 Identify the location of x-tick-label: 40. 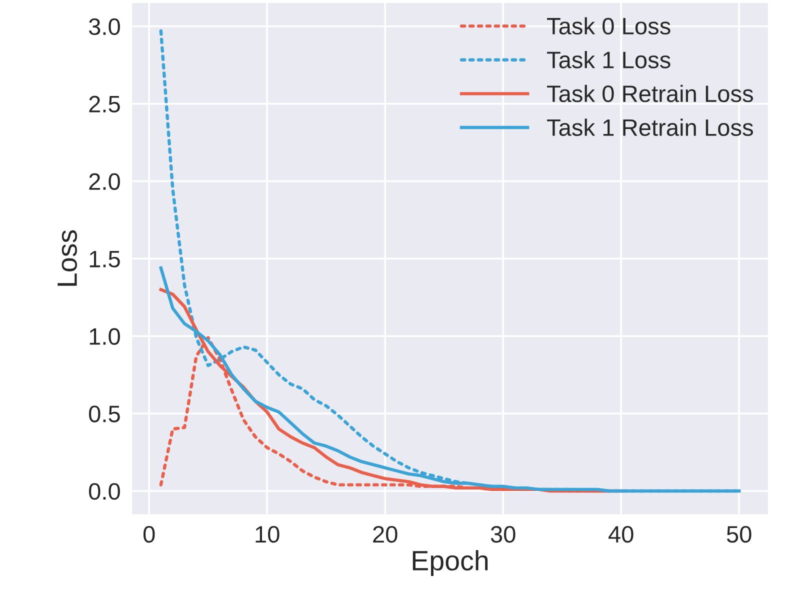
(621, 534).